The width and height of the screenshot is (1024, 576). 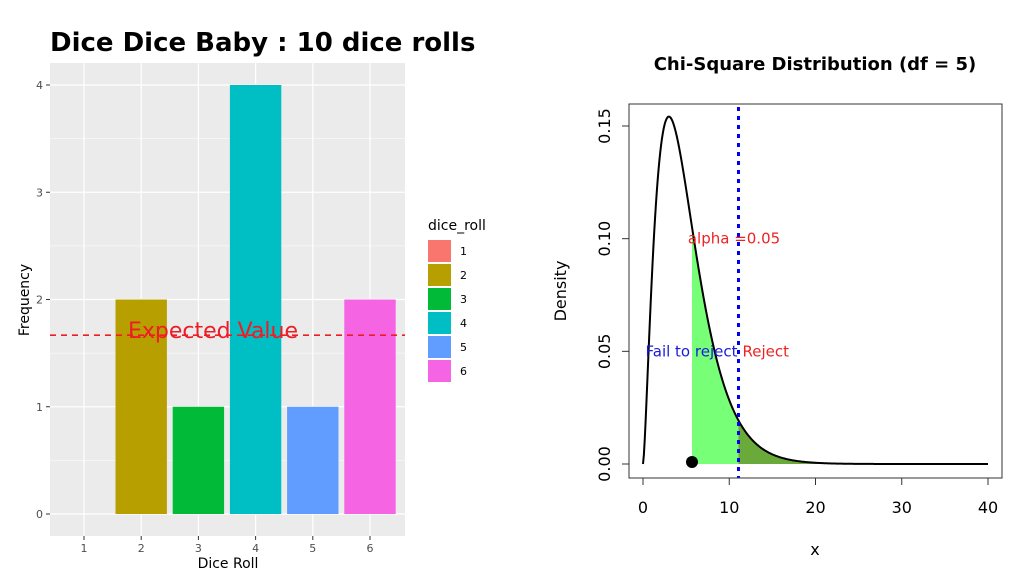 I want to click on rejection-region-area, so click(x=863, y=442).